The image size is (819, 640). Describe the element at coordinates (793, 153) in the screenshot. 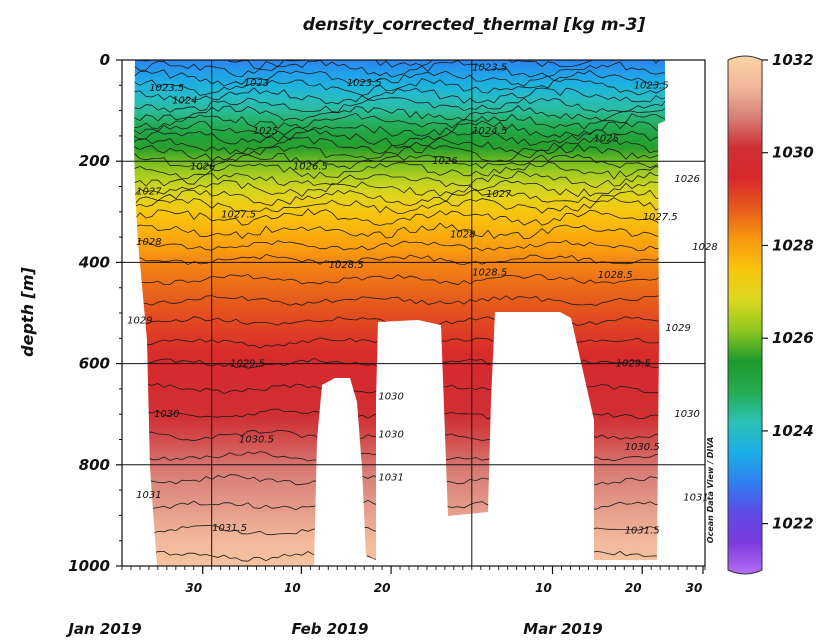

I see `colorbar-tick-label: 1030` at that location.